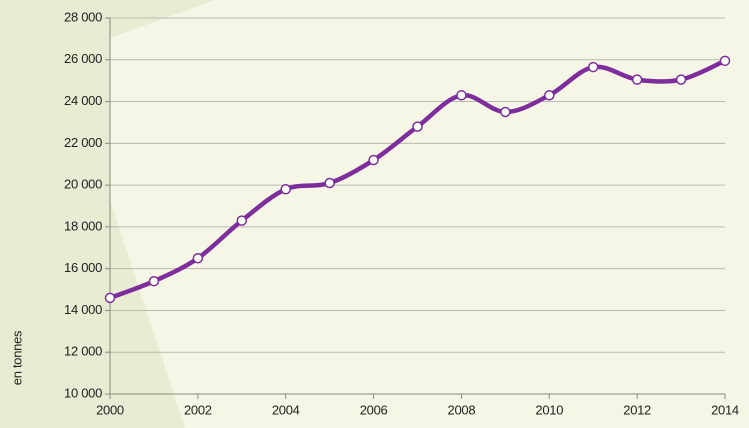 The height and width of the screenshot is (428, 749). I want to click on y-axis-label: en tonnes, so click(16, 357).